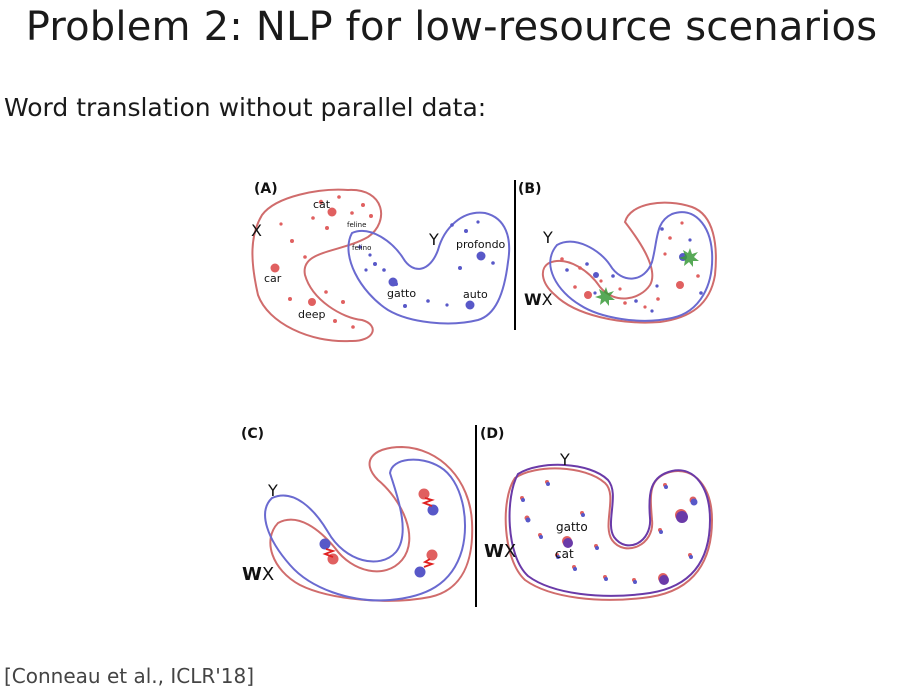 The image size is (903, 693). I want to click on space-x-label: X, so click(256, 230).